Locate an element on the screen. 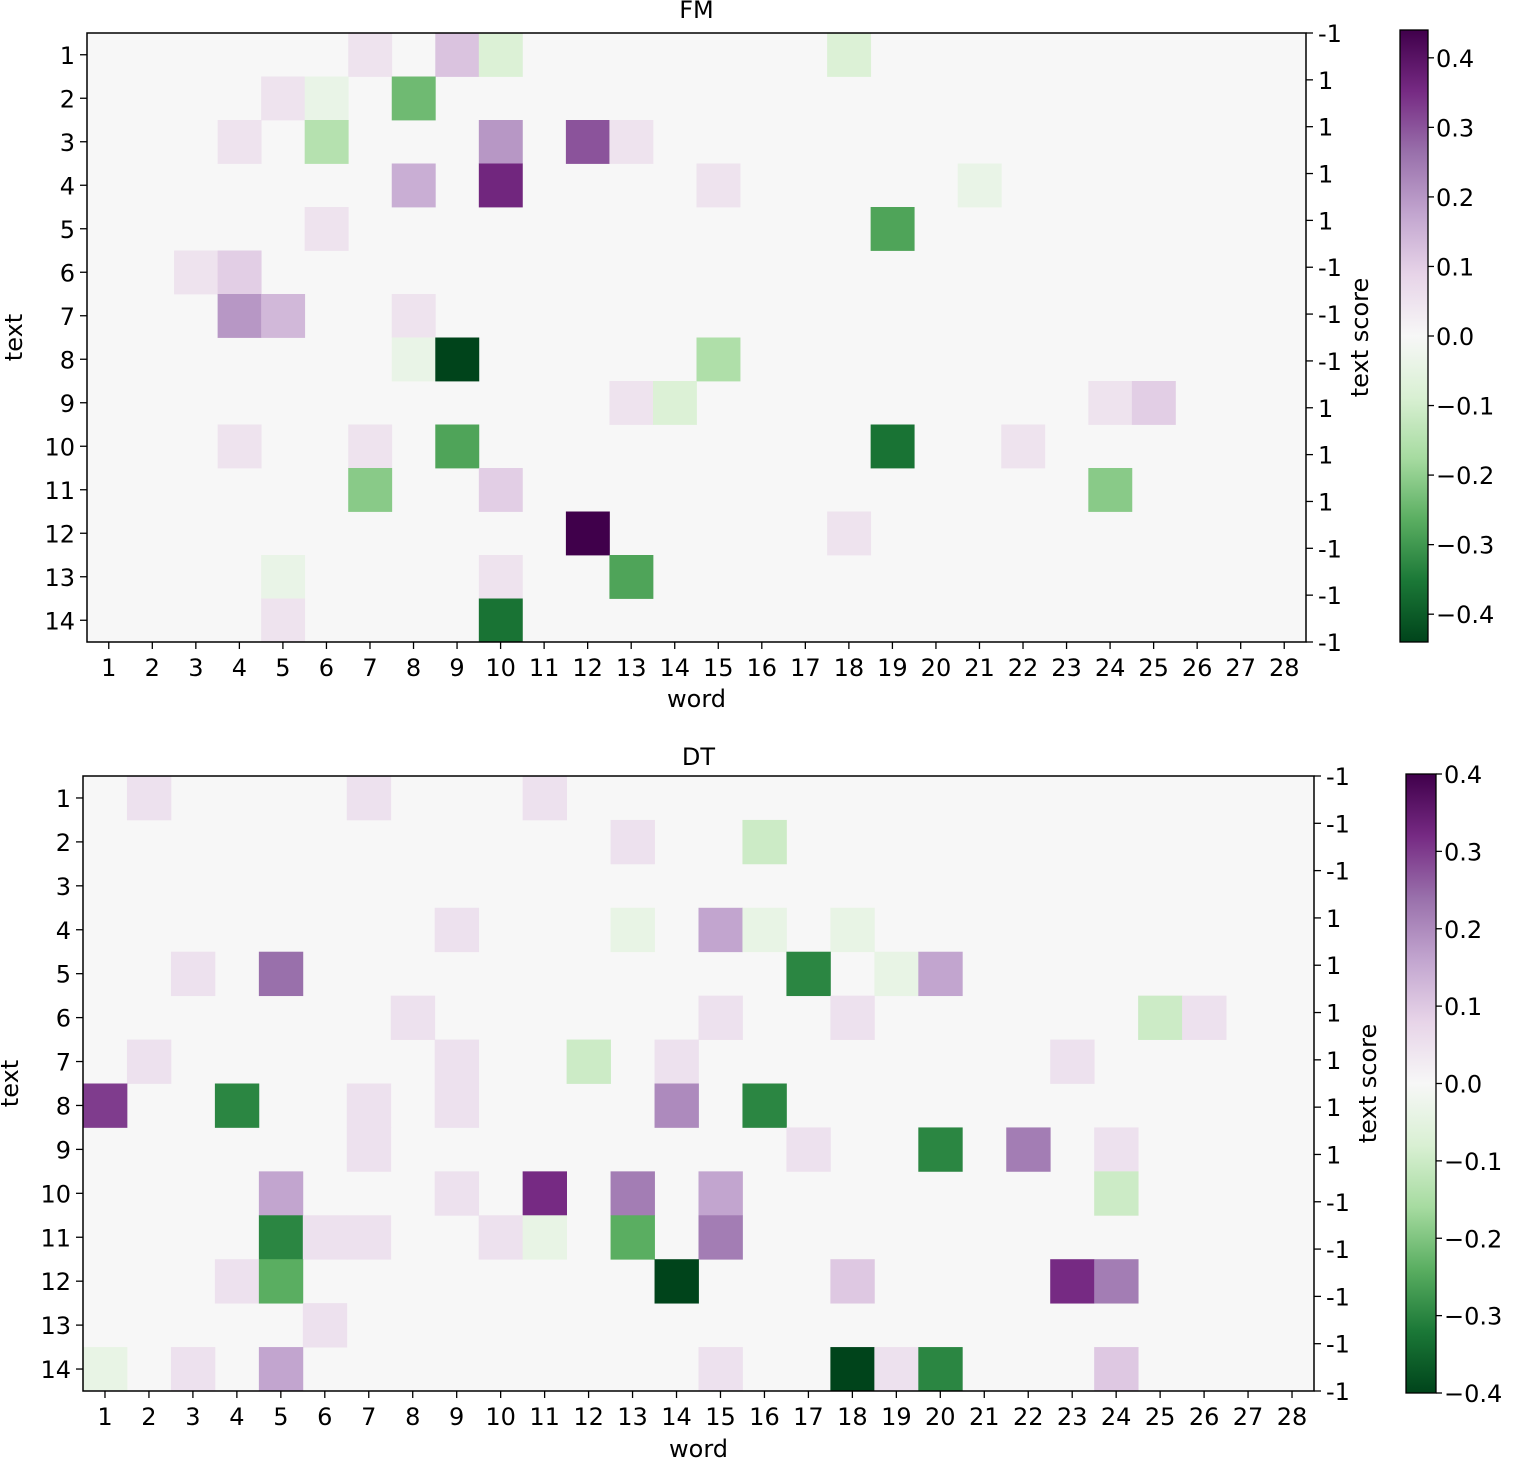  x-tick-label: 14 is located at coordinates (674, 668).